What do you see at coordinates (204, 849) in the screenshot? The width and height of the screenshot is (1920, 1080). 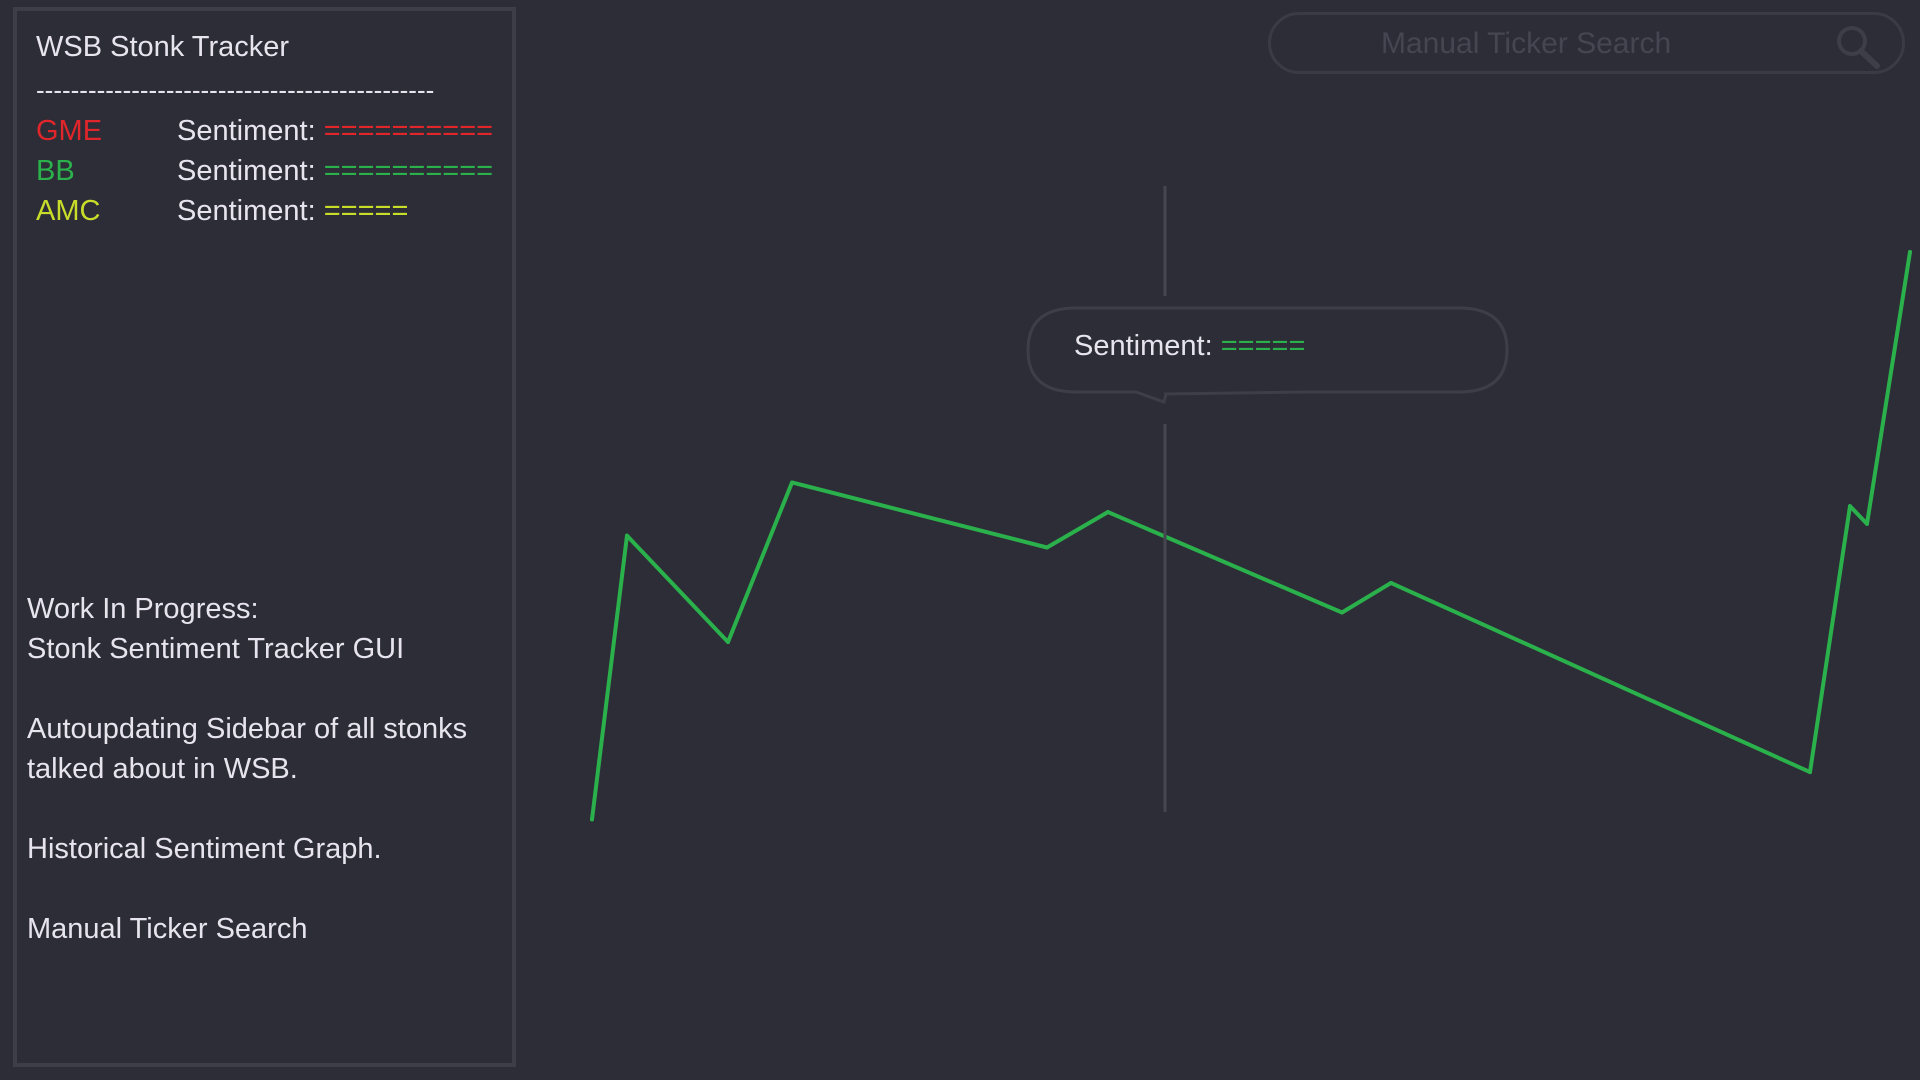 I see `note-line: Historical Sentiment Graph.` at bounding box center [204, 849].